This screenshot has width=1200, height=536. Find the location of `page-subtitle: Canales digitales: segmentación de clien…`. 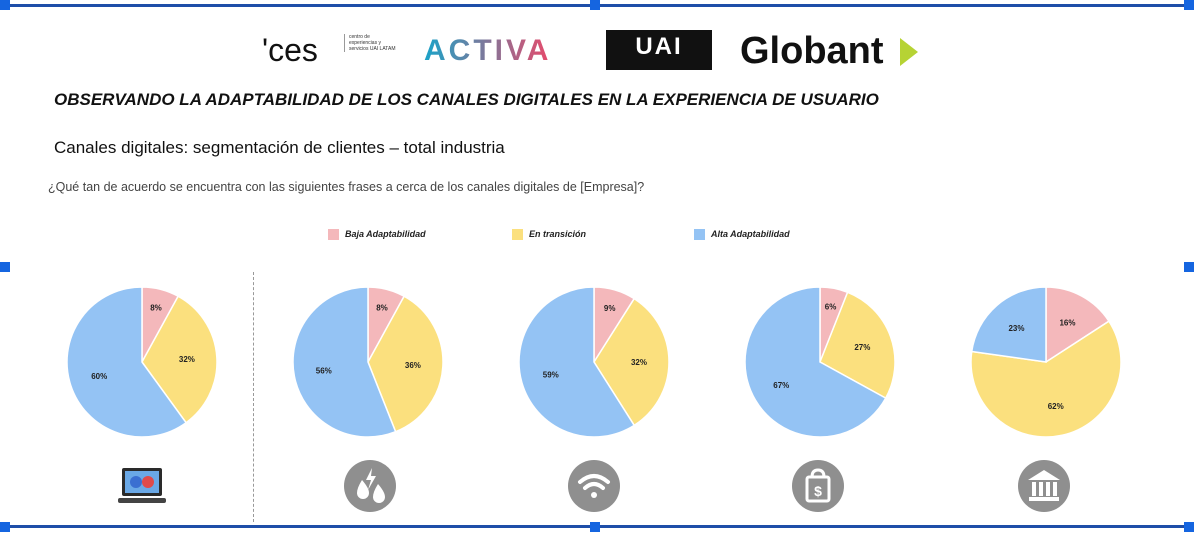

page-subtitle: Canales digitales: segmentación de clien… is located at coordinates (279, 147).